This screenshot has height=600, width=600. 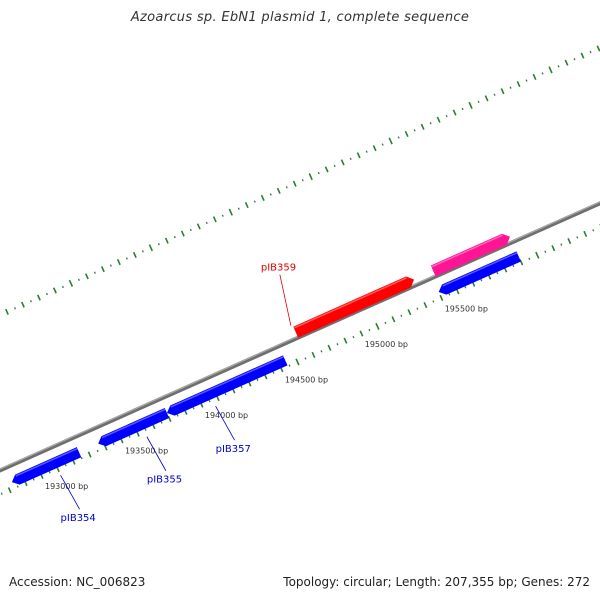 What do you see at coordinates (46, 466) in the screenshot?
I see `gene-arrow-pIB354` at bounding box center [46, 466].